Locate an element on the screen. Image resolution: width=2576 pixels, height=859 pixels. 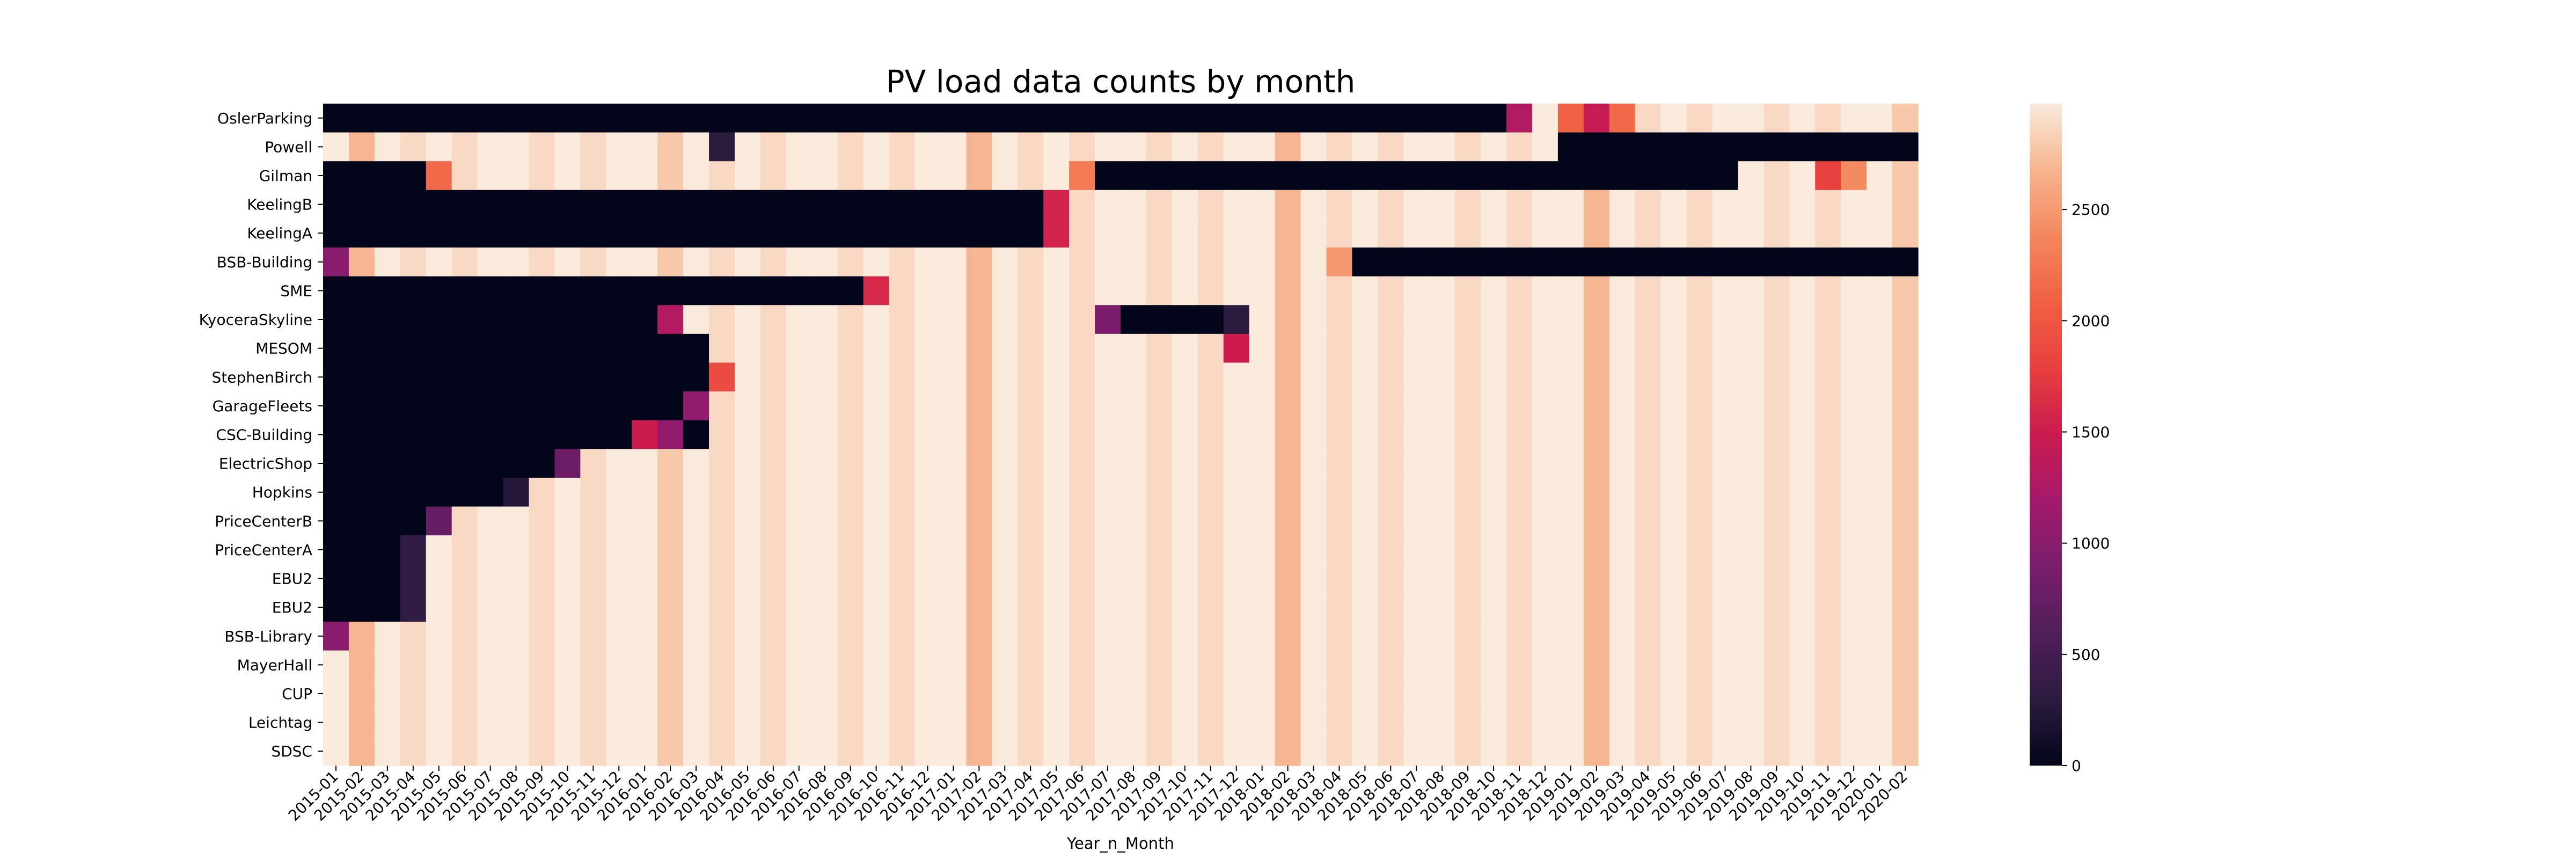
x-axis-label: Year_n_Month is located at coordinates (1120, 843).